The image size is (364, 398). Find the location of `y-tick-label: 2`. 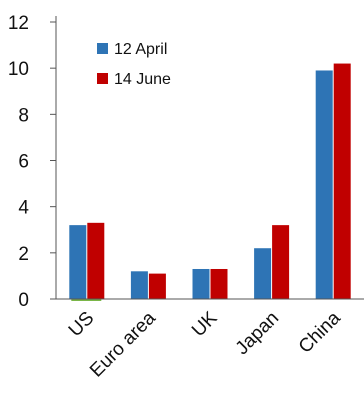

y-tick-label: 2 is located at coordinates (23, 254).